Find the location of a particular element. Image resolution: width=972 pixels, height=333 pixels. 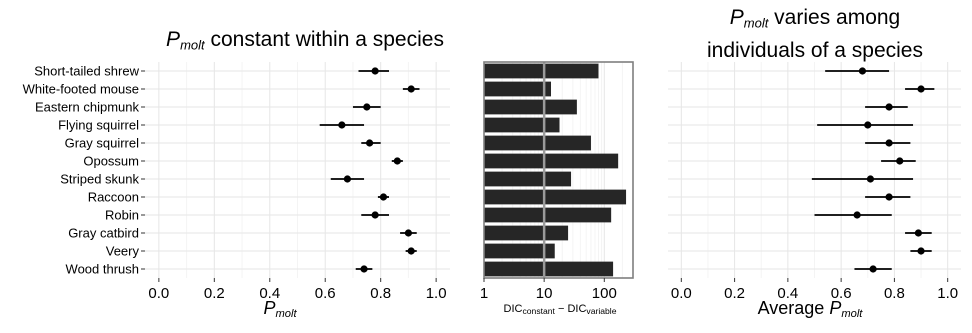

mid-x-tick-label: 1 is located at coordinates (484, 293).